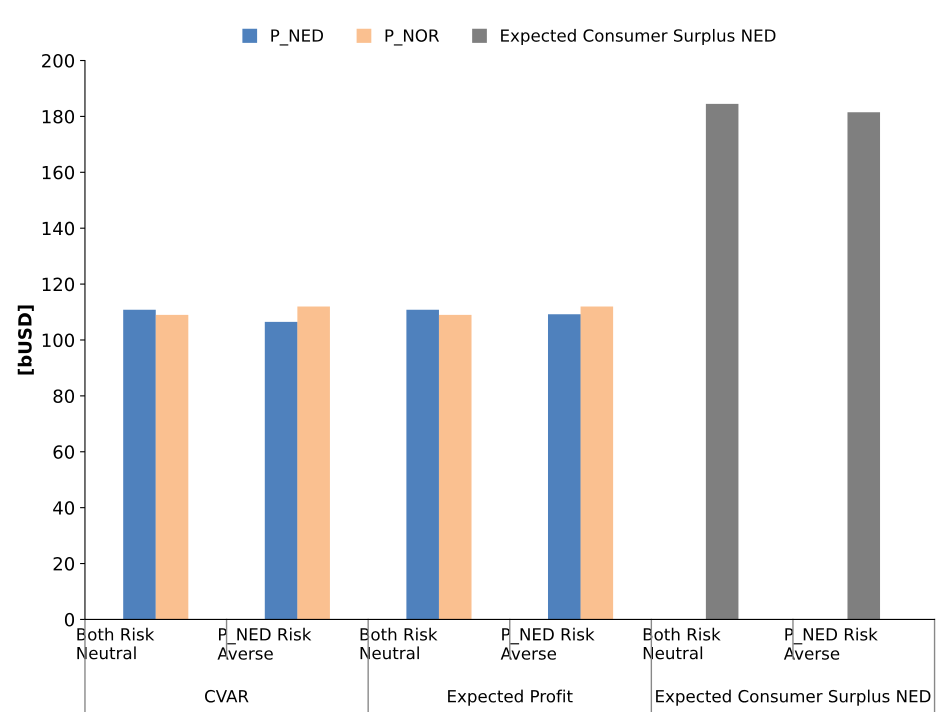 Image resolution: width=944 pixels, height=712 pixels. Describe the element at coordinates (58, 285) in the screenshot. I see `y-tick-label: 120` at that location.